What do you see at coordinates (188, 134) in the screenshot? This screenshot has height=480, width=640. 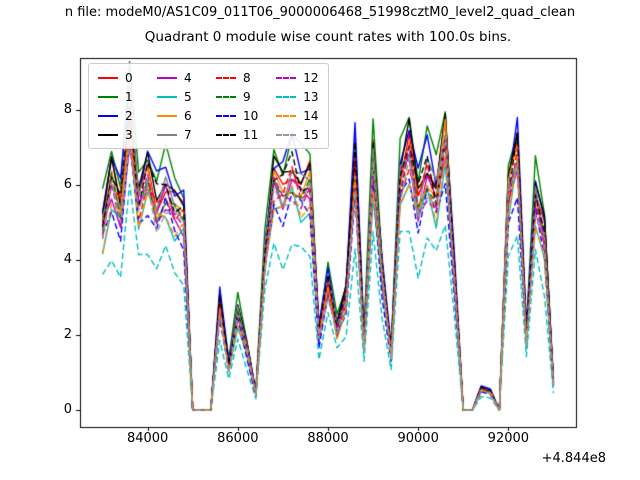 I see `legend-label-7: 7` at bounding box center [188, 134].